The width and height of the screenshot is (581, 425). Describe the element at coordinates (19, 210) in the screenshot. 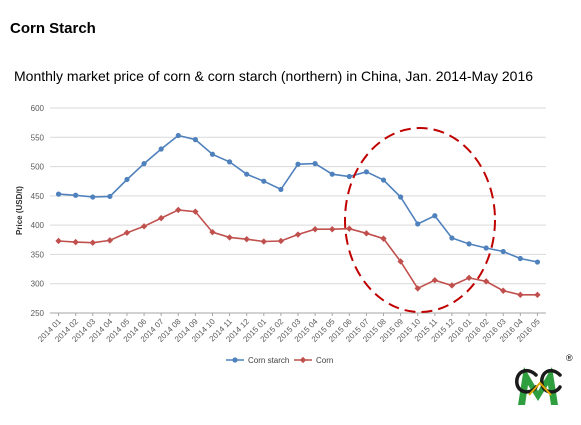

I see `y-axis-label: Price (USD/t)` at that location.